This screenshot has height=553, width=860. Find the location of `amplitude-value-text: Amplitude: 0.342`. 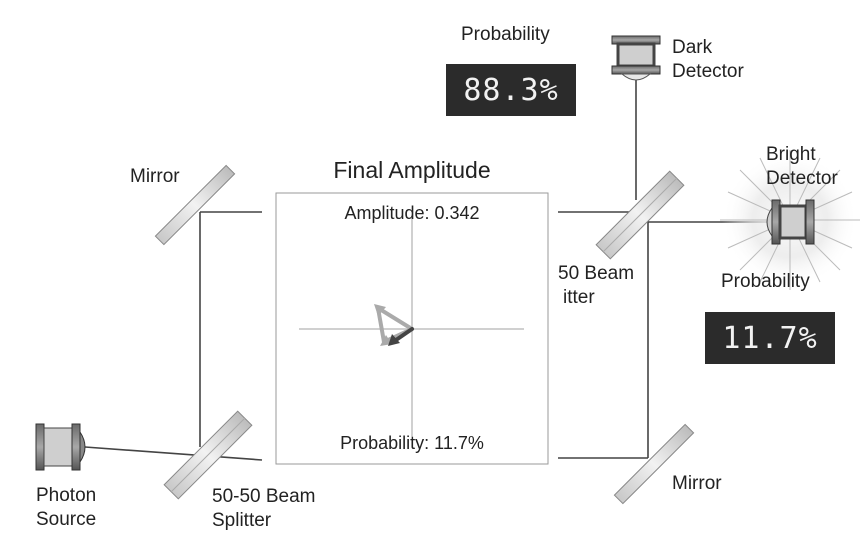

amplitude-value-text: Amplitude: 0.342 is located at coordinates (411, 213).